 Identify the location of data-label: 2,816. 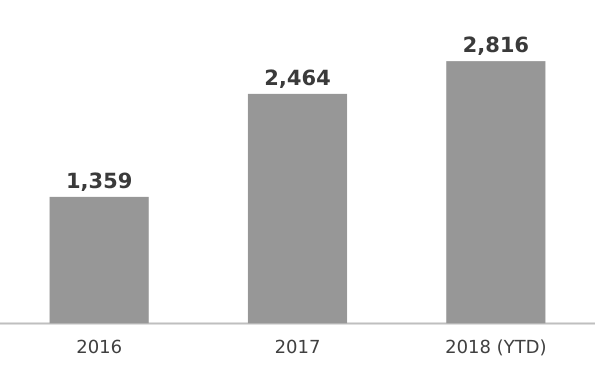
(496, 45).